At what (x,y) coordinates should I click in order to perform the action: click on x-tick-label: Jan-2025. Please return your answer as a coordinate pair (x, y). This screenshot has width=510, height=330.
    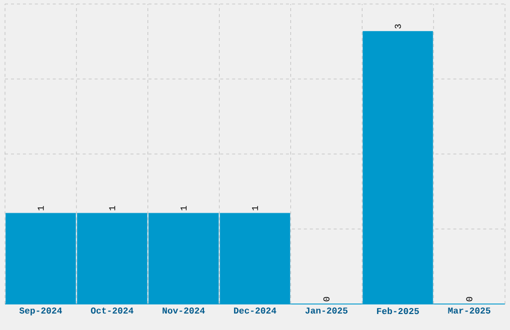
    Looking at the image, I should click on (326, 311).